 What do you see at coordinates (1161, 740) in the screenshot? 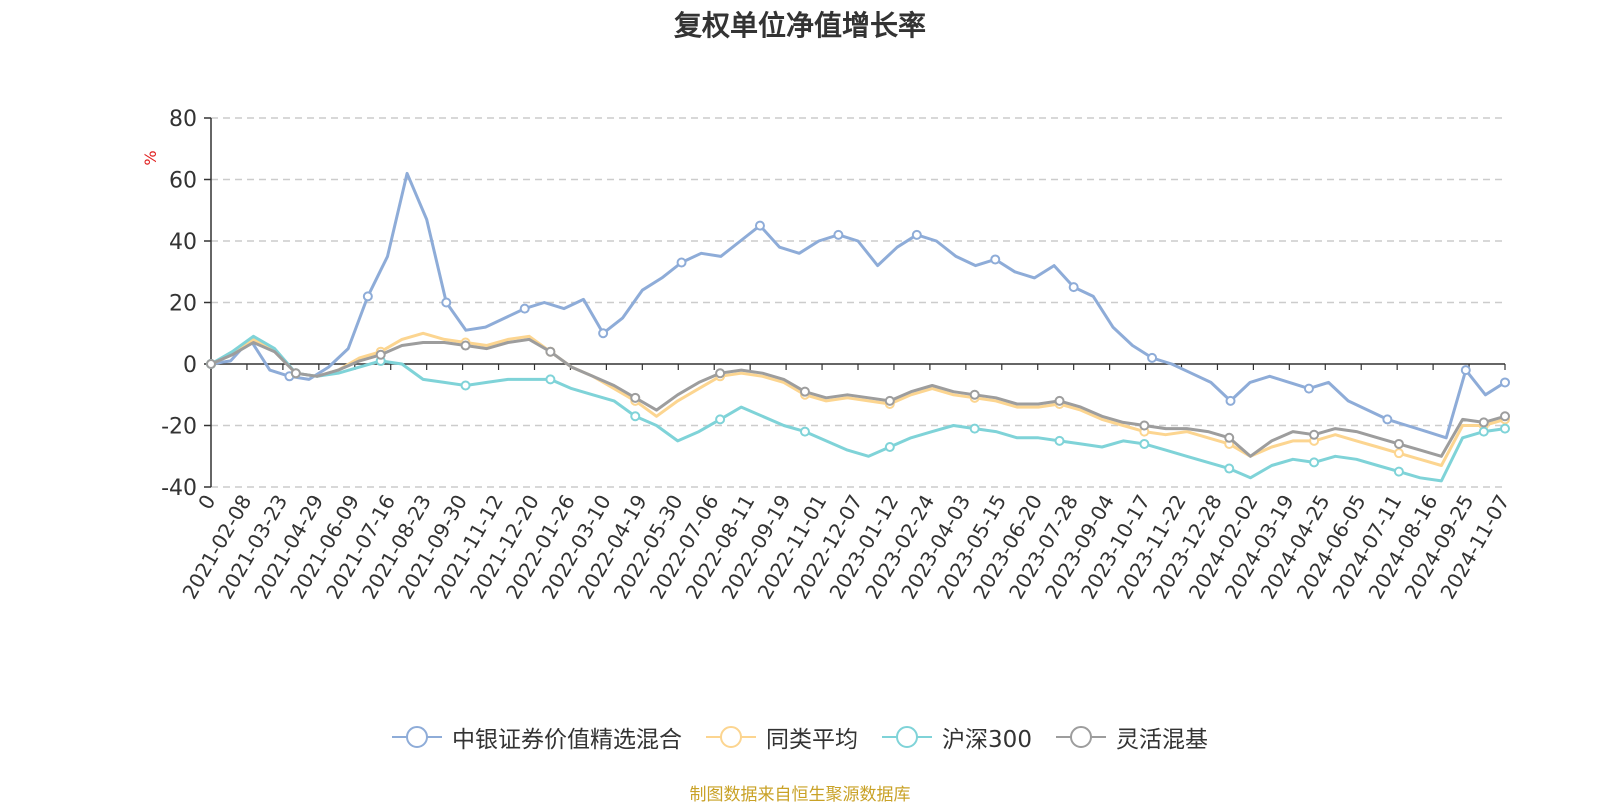
I see `legend-label: 灵活混基` at bounding box center [1161, 740].